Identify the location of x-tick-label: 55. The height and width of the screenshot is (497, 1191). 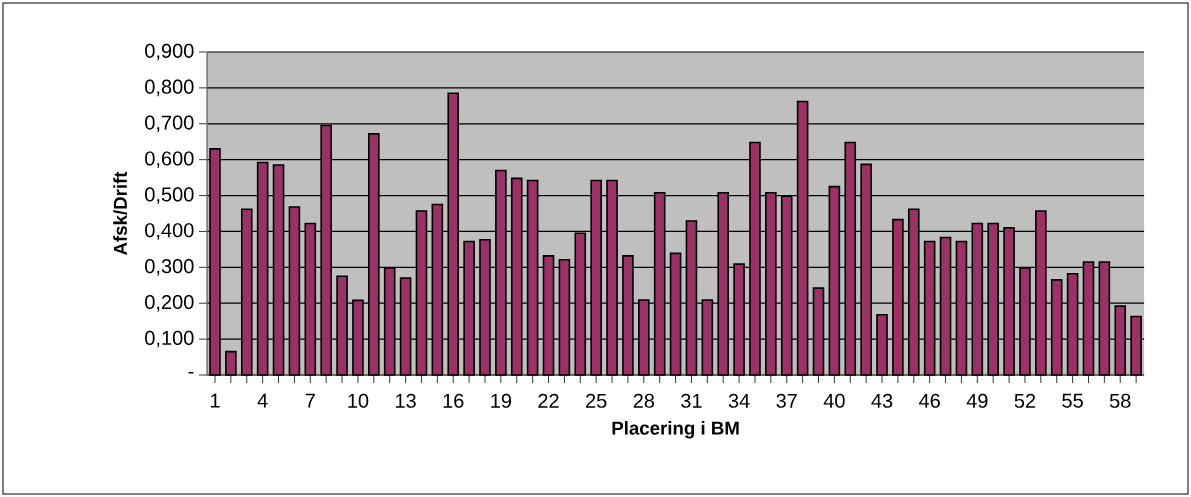
(1072, 400).